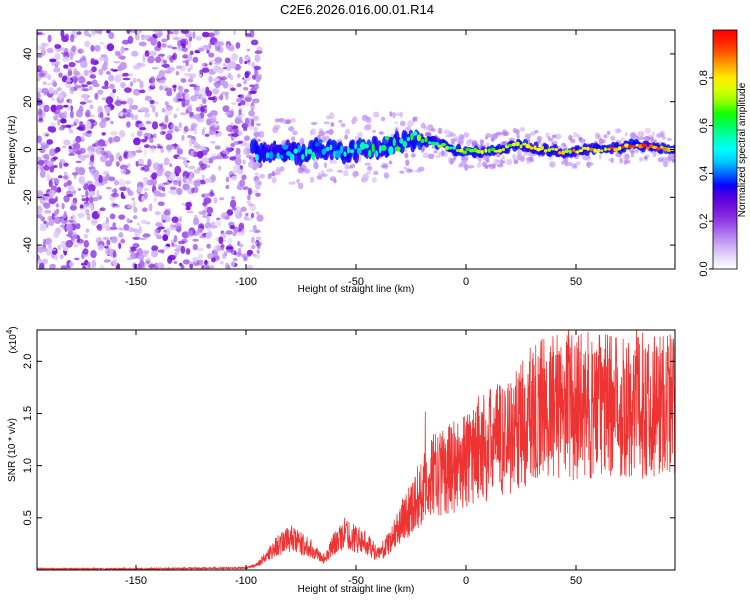 The width and height of the screenshot is (750, 600). Describe the element at coordinates (28, 149) in the screenshot. I see `spectrogram-y-tick-label: 0` at that location.